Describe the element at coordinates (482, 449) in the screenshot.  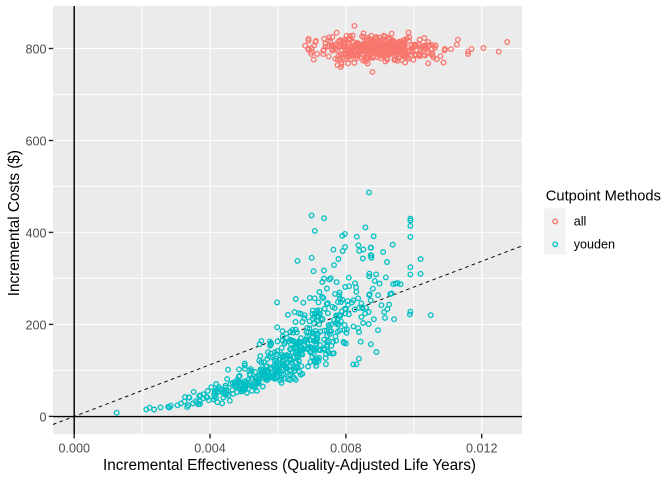
I see `svg-text: 0.012` at that location.